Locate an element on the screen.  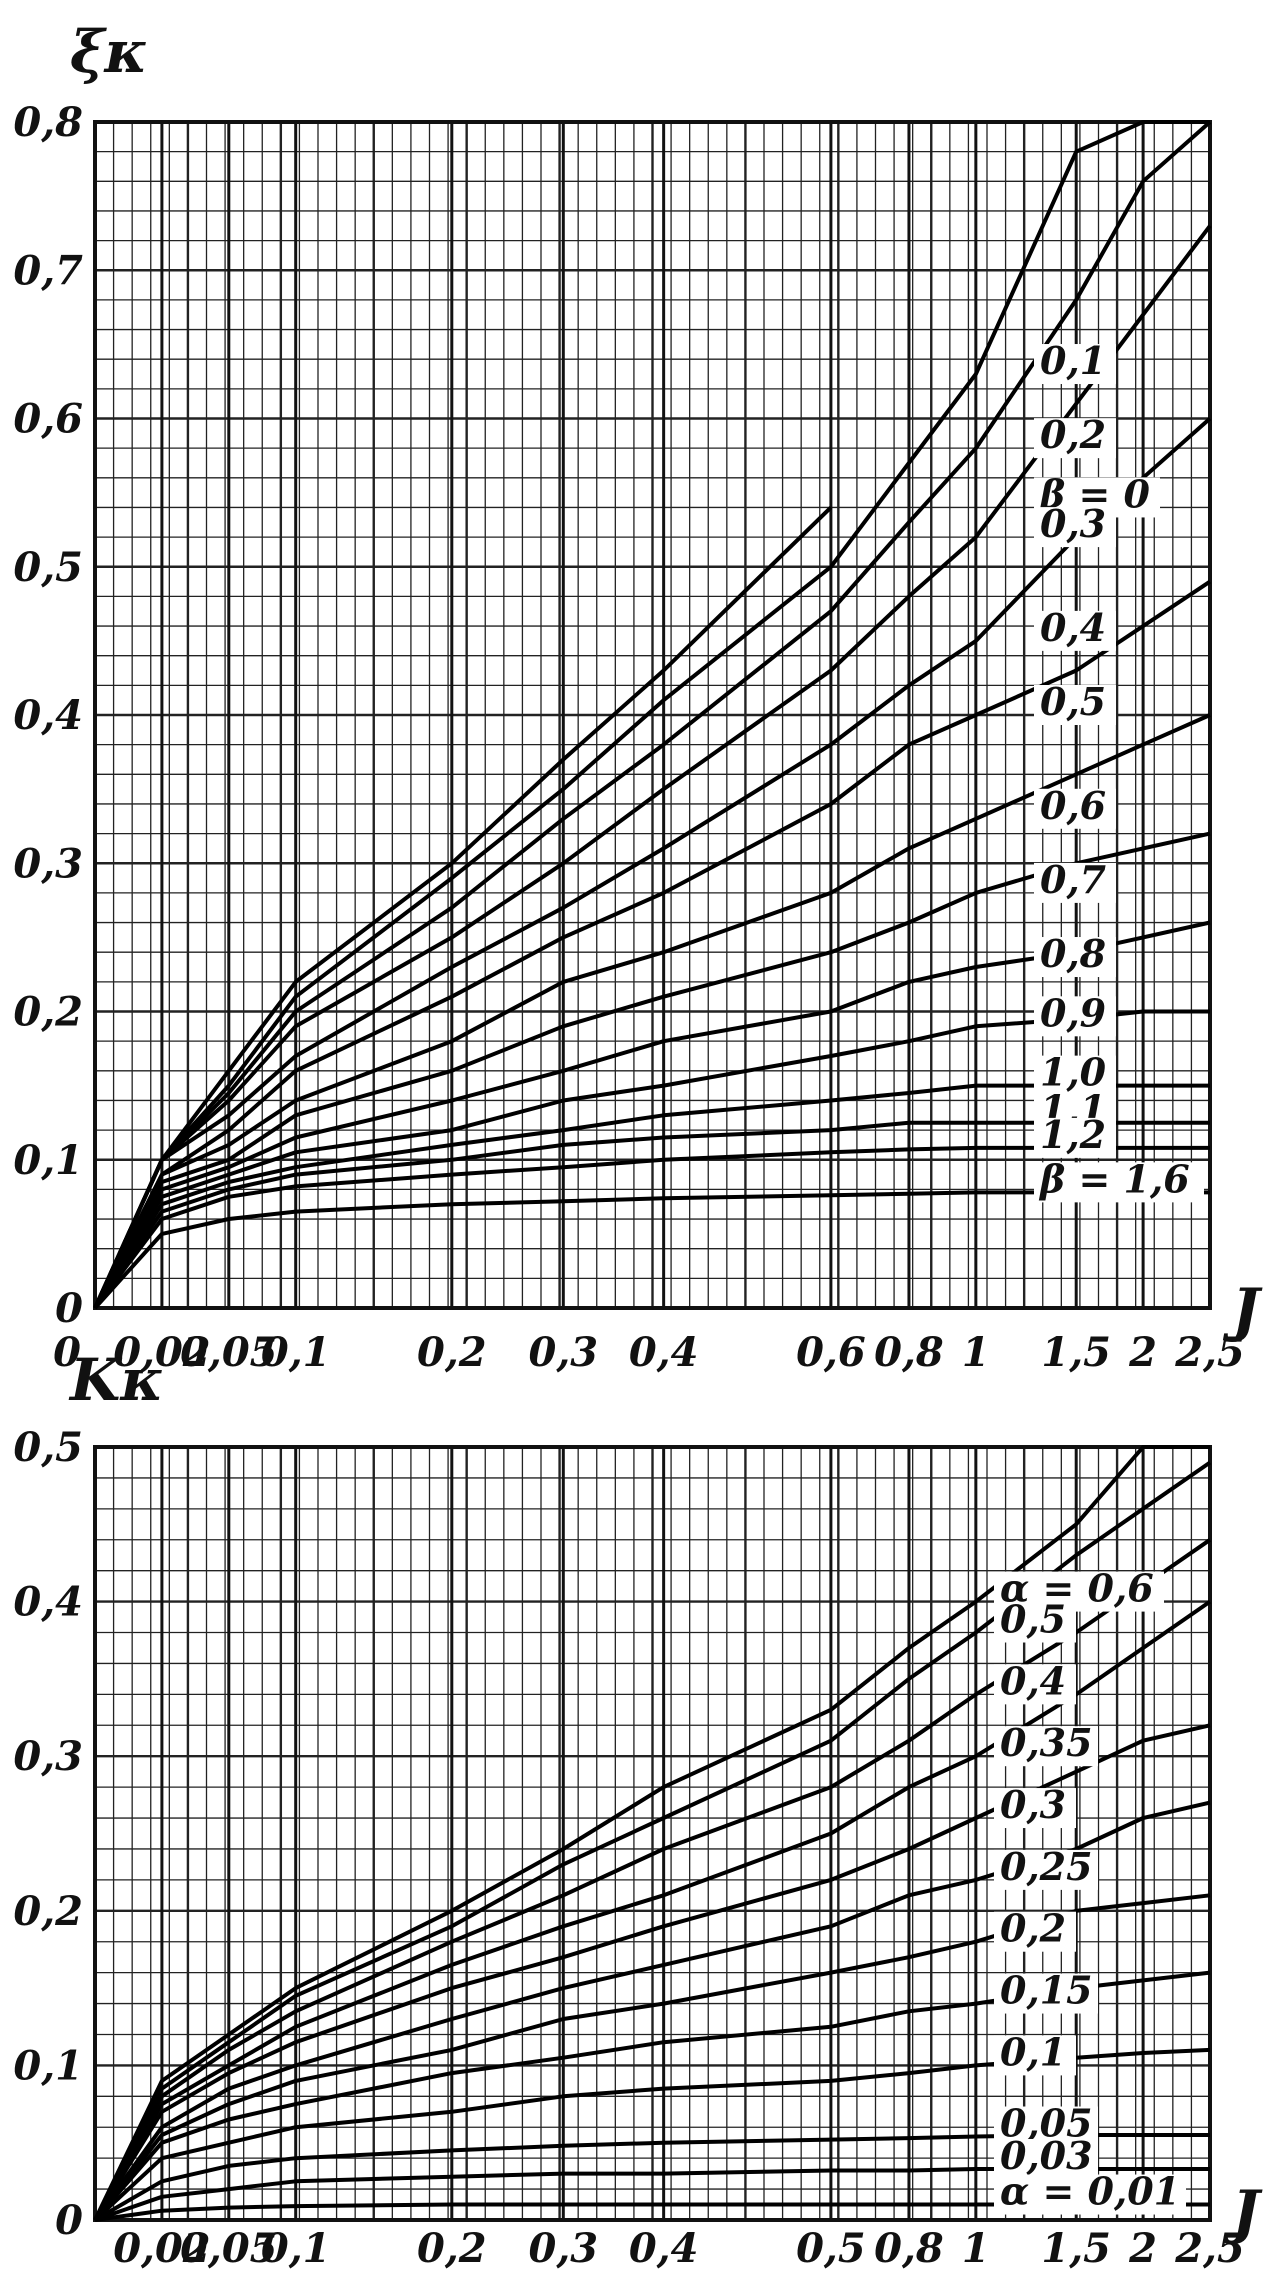
y-tick-label: 0,6 is located at coordinates (48, 419).